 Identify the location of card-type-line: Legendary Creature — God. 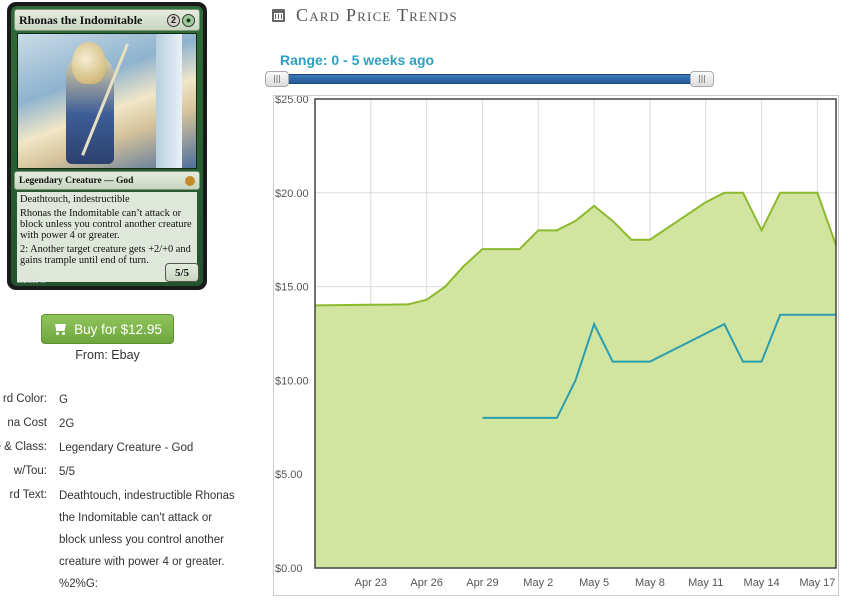
(76, 180).